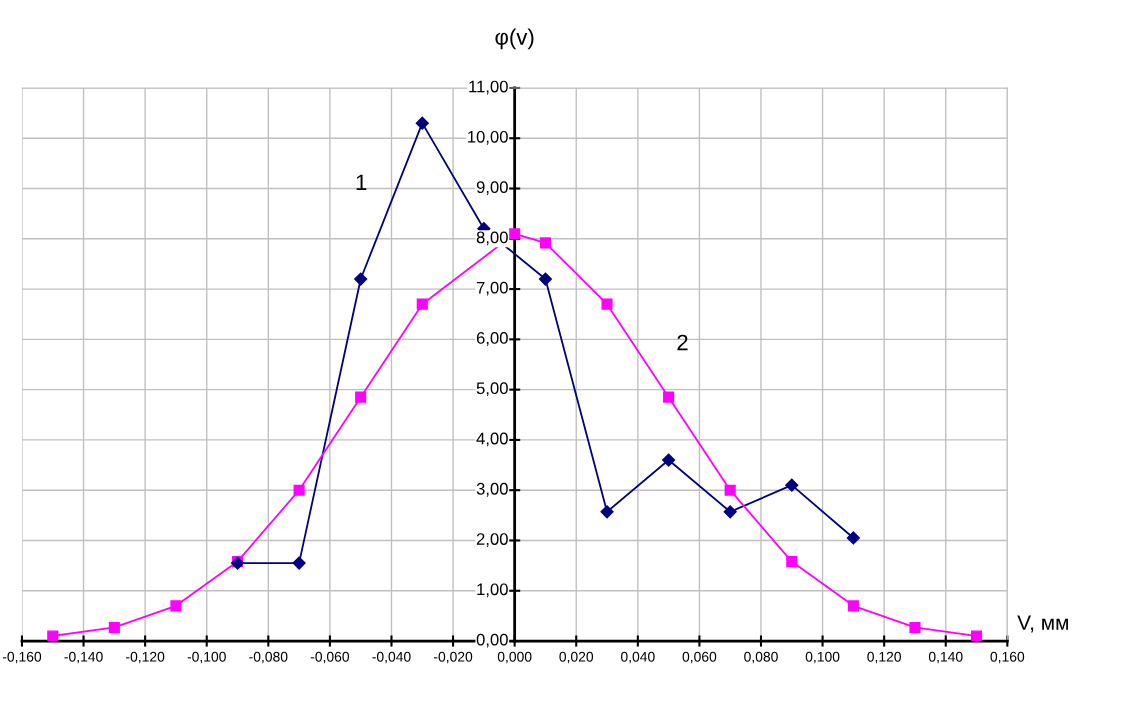  Describe the element at coordinates (488, 137) in the screenshot. I see `y-tick-label: 10,00` at that location.